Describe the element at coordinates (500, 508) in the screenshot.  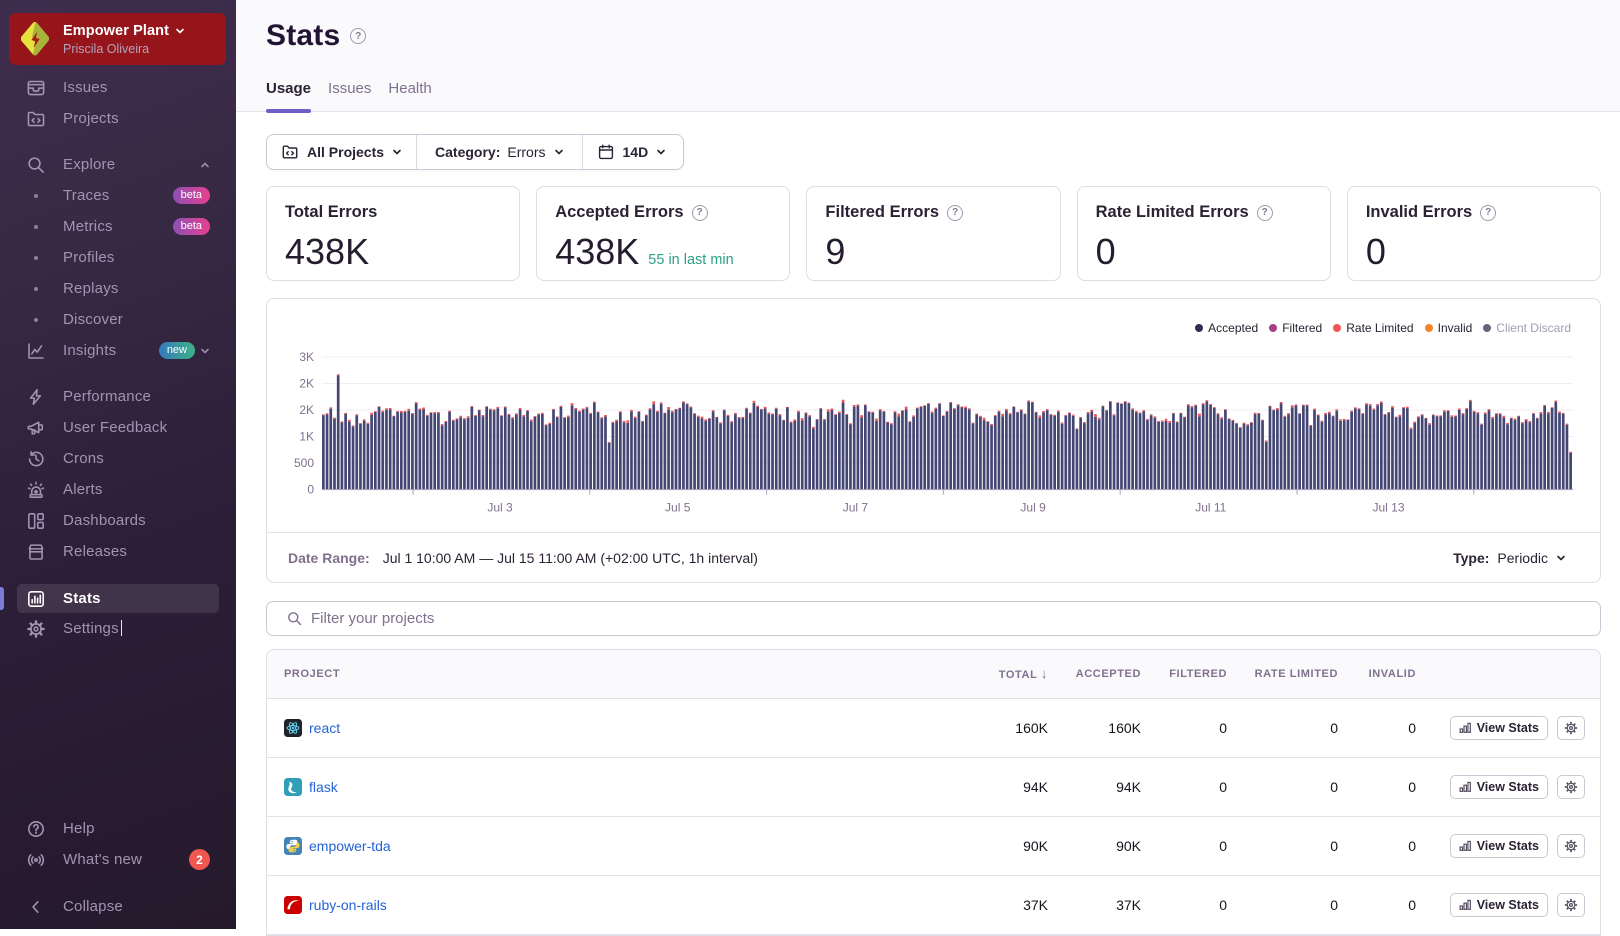
I see `svg-text: Jul 3` at that location.